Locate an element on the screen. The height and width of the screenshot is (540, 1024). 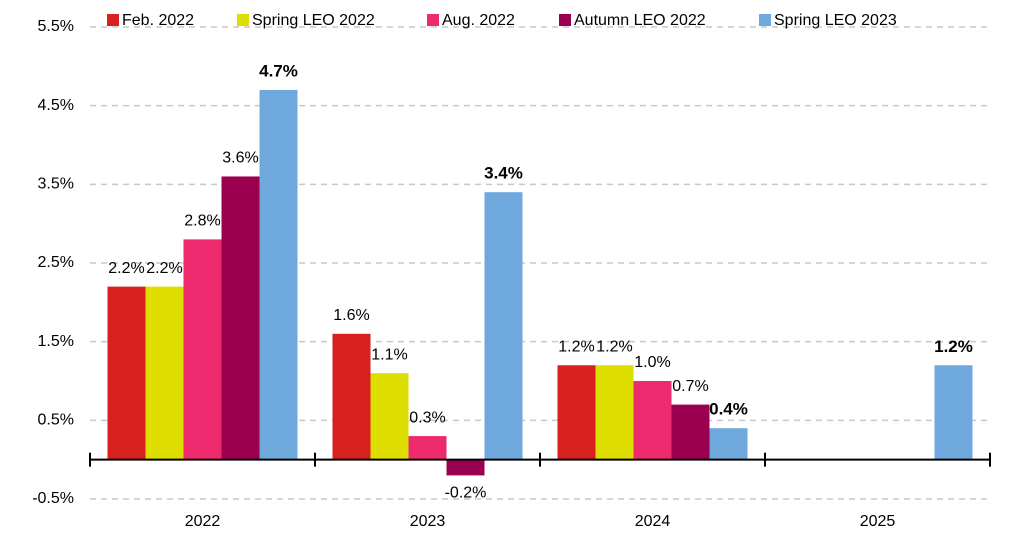
y-tick-label: 3.5% is located at coordinates (56, 184).